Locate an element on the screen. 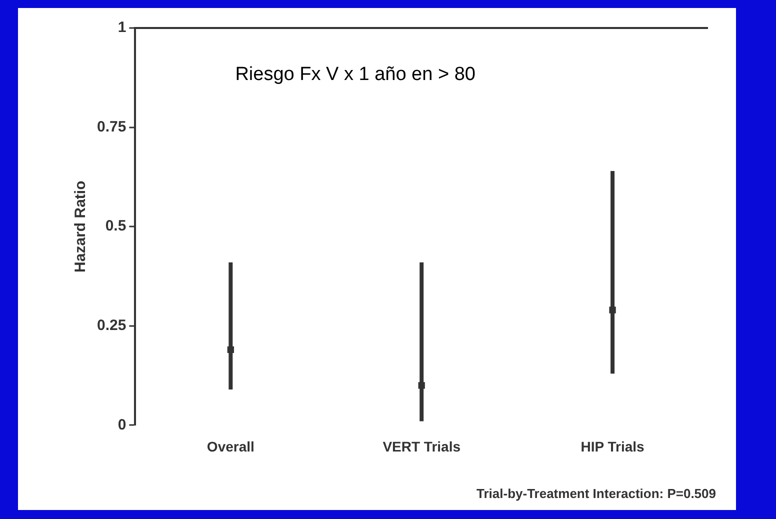 The height and width of the screenshot is (519, 776). x-tick-label: Overall is located at coordinates (230, 446).